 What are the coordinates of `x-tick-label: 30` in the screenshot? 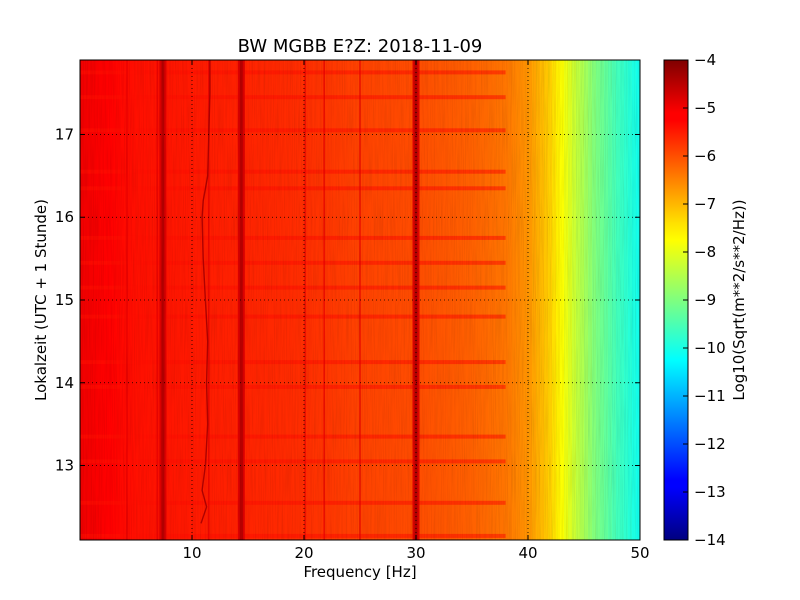 It's located at (415, 553).